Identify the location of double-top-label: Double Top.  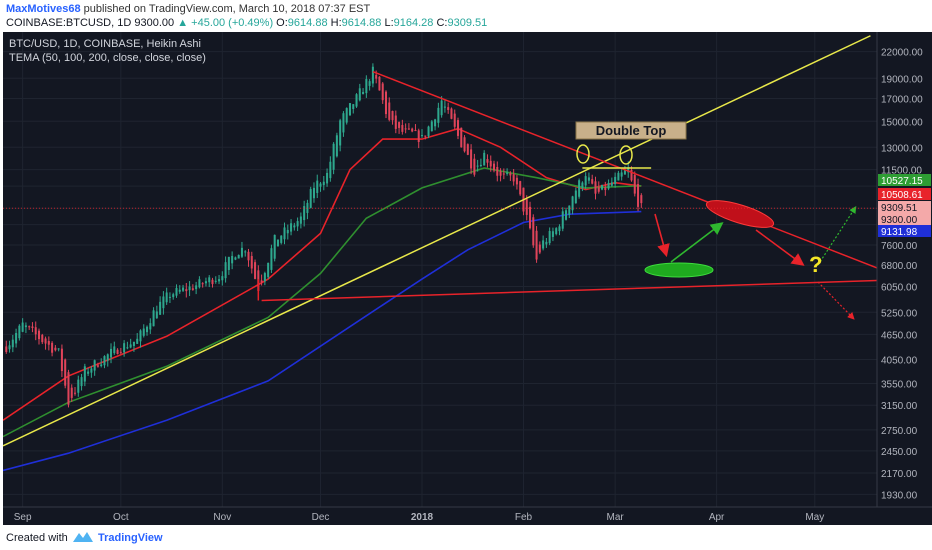
(631, 130).